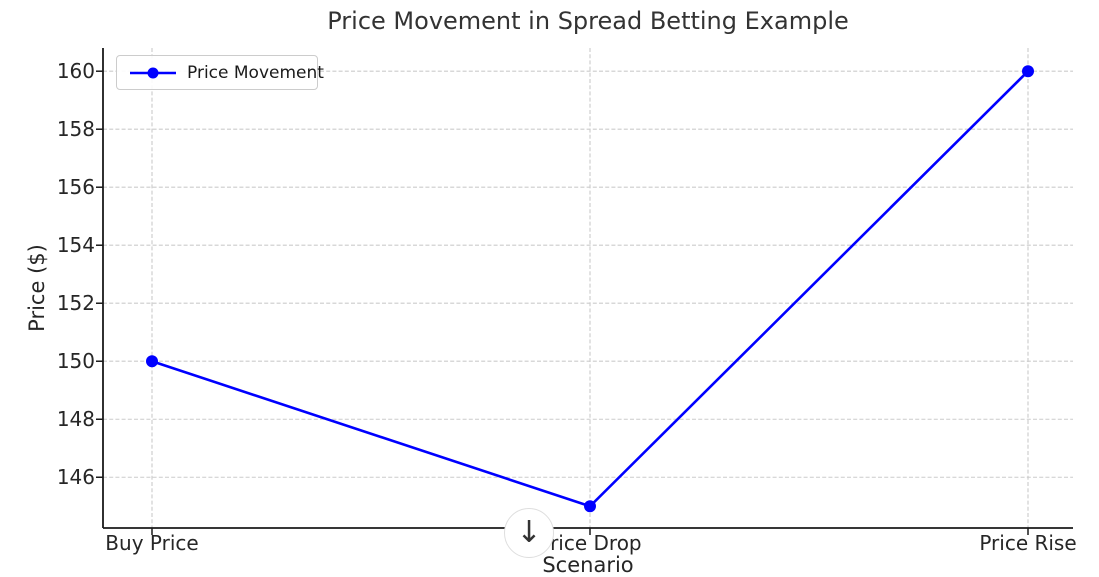 This screenshot has height=577, width=1099. I want to click on legend: Price Movement, so click(220, 72).